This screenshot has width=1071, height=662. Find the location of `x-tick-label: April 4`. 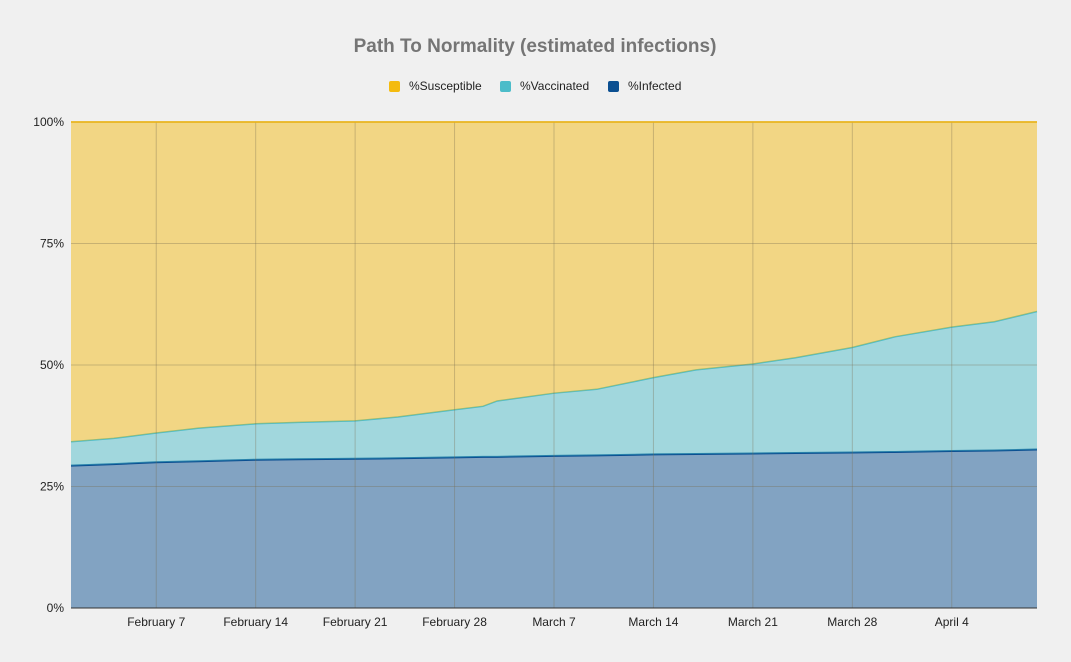

x-tick-label: April 4 is located at coordinates (952, 622).